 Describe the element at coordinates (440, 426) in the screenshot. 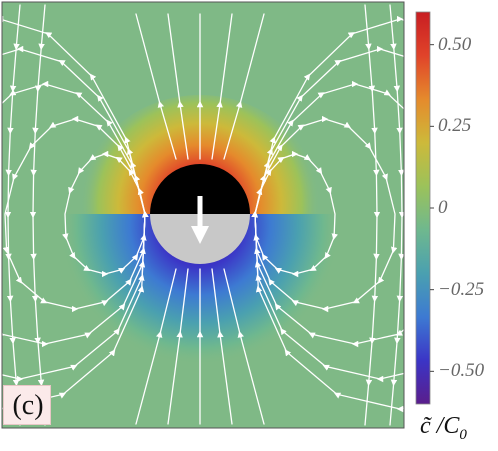

I see `colorbar-title-main: c̃ /C` at that location.